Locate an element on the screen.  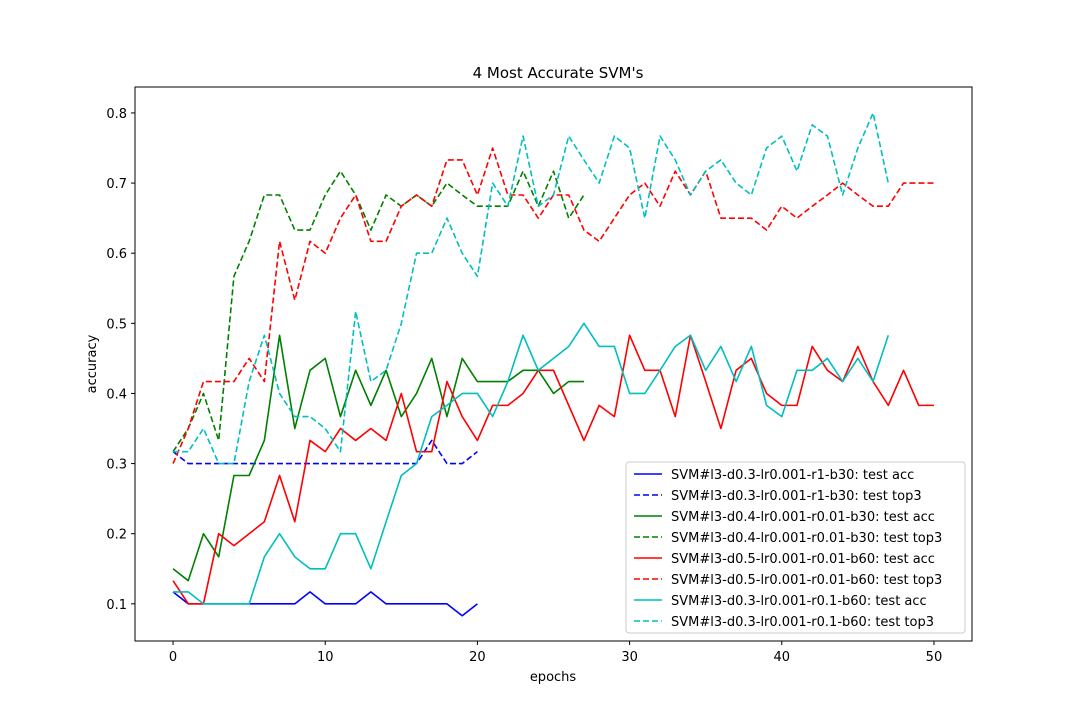
x-tick-label: 20 is located at coordinates (477, 657).